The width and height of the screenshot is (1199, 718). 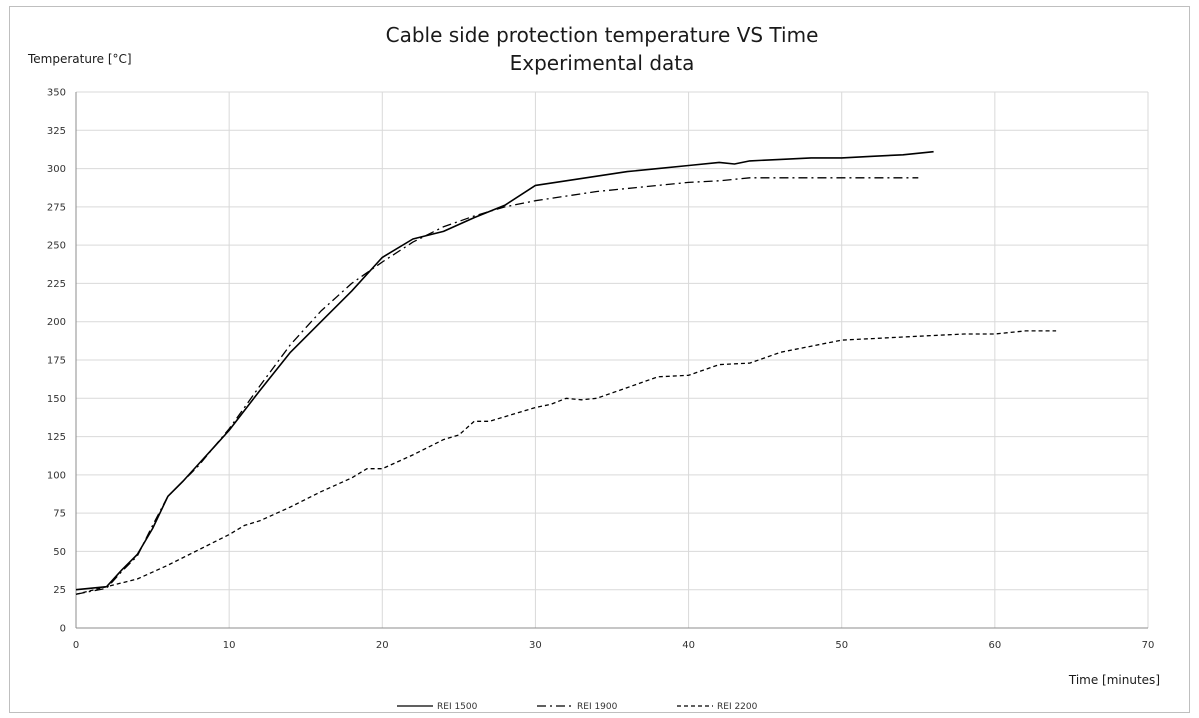 What do you see at coordinates (737, 707) in the screenshot?
I see `legend-label-rei-2200: REI 2200` at bounding box center [737, 707].